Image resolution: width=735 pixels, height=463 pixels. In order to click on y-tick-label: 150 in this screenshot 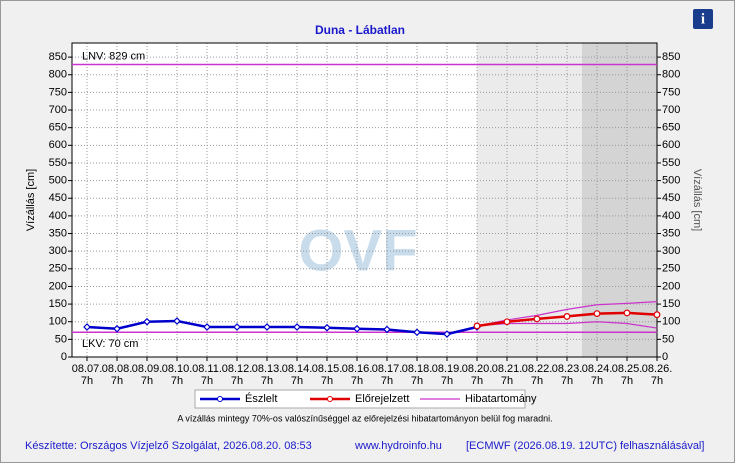, I will do `click(58, 304)`.